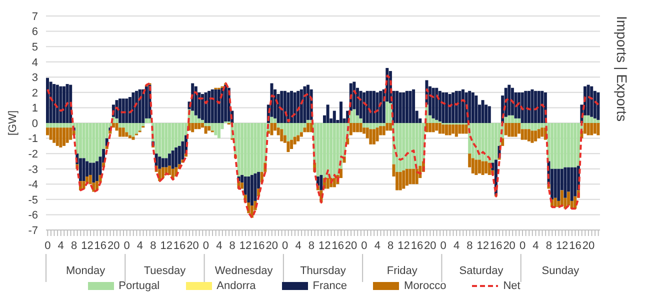 This screenshot has height=300, width=648. I want to click on y-tick-label: -3, so click(33, 170).